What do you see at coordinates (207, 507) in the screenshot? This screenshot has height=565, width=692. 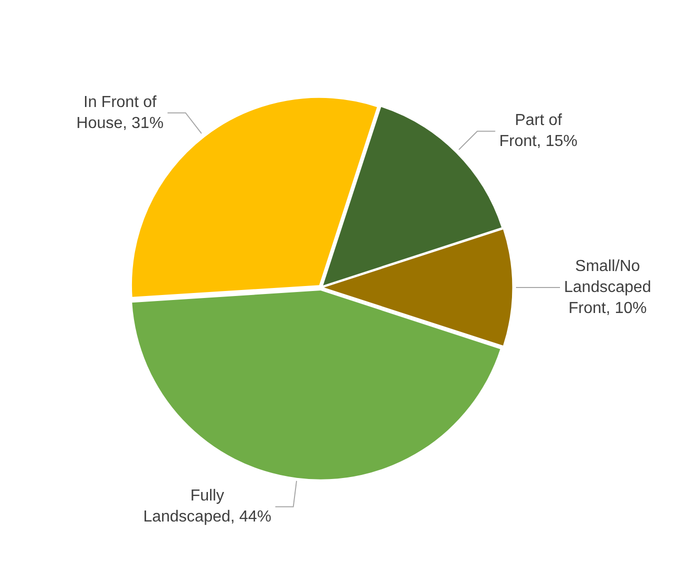 I see `slice-label: Fully Landscaped, 44%` at bounding box center [207, 507].